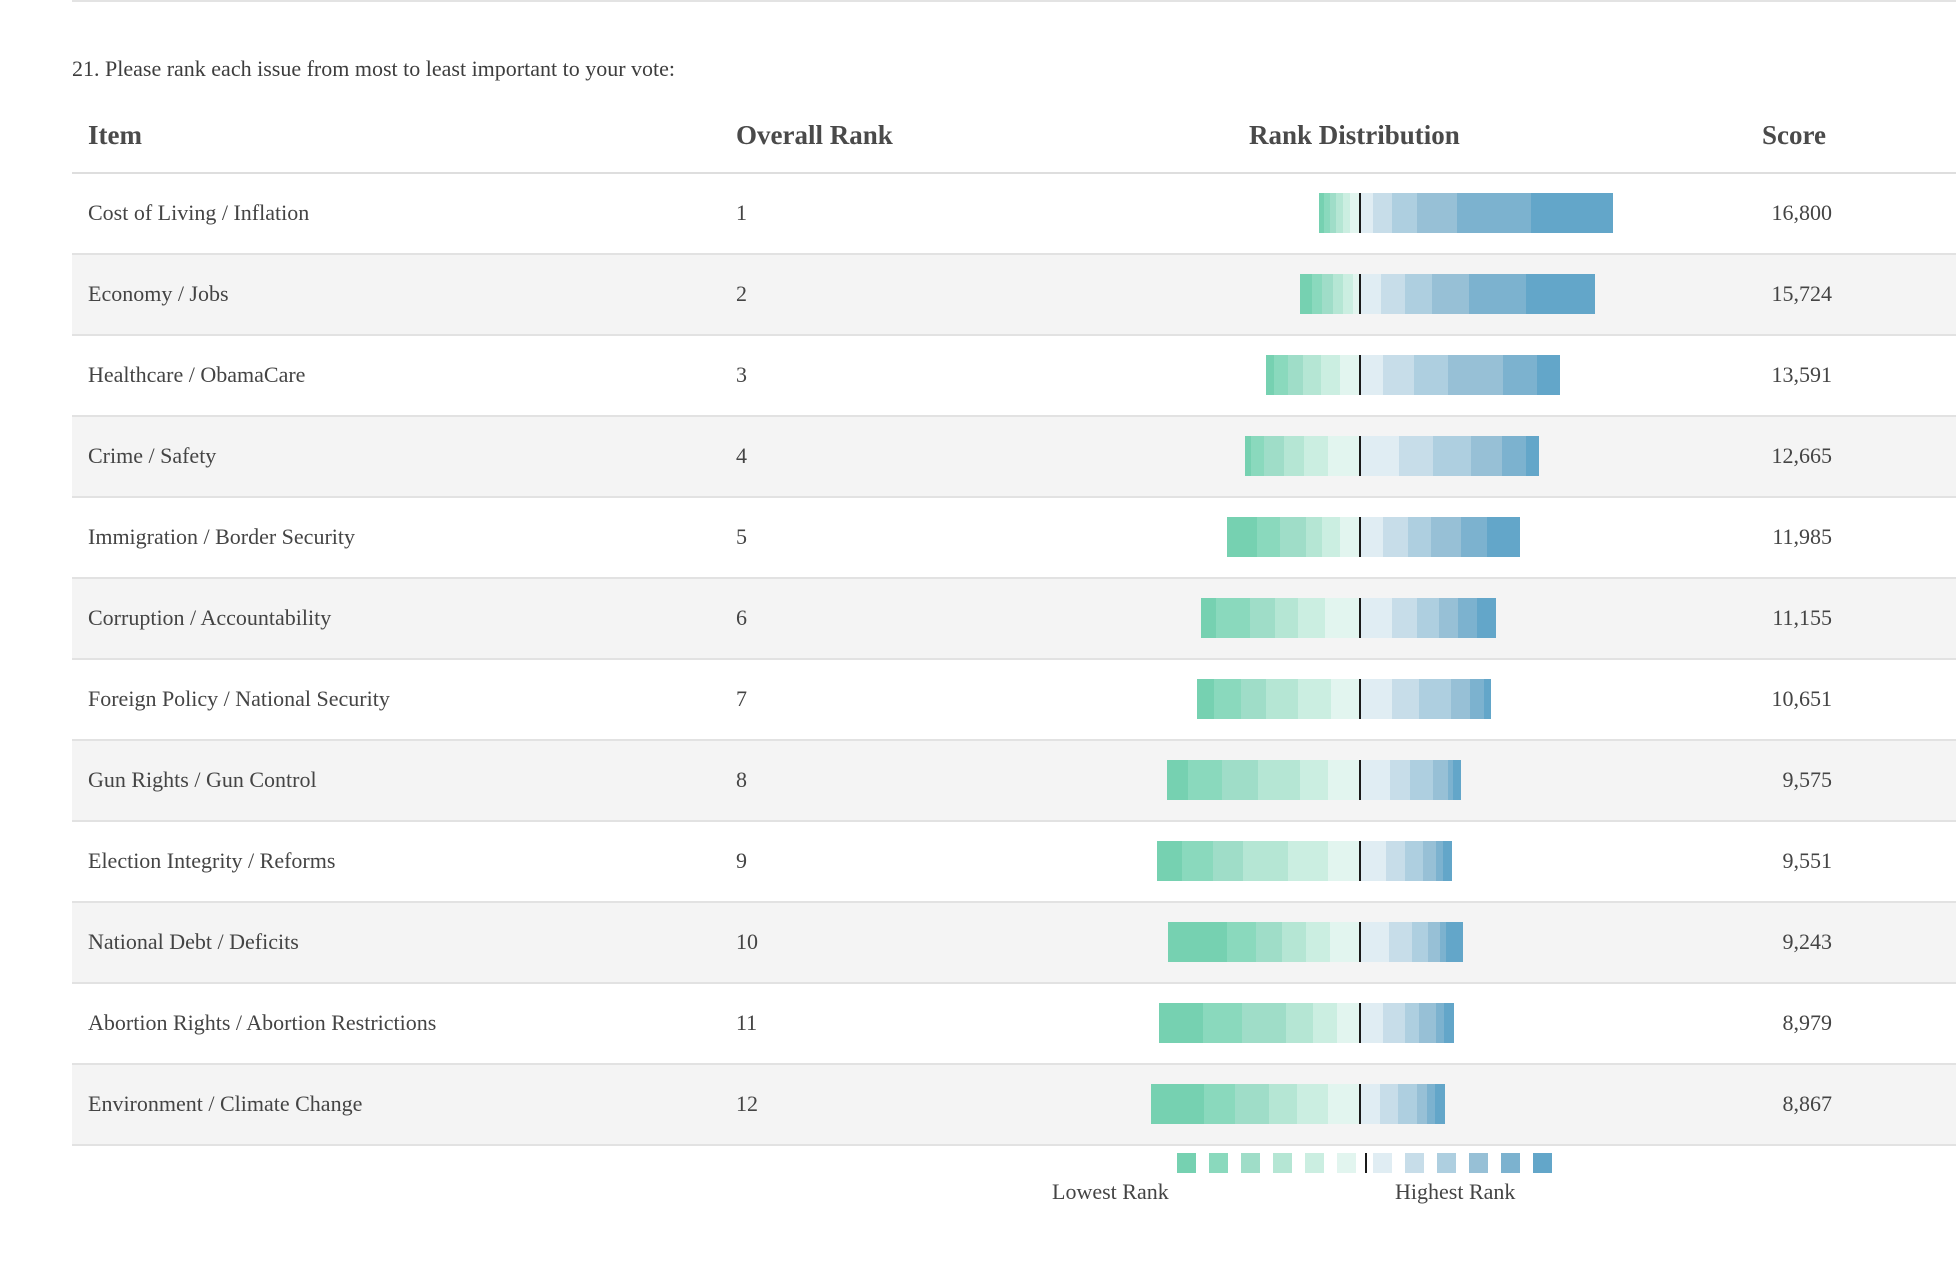 Image resolution: width=1956 pixels, height=1262 pixels. Describe the element at coordinates (1354, 135) in the screenshot. I see `header-rank-distribution: Rank Distribution` at that location.